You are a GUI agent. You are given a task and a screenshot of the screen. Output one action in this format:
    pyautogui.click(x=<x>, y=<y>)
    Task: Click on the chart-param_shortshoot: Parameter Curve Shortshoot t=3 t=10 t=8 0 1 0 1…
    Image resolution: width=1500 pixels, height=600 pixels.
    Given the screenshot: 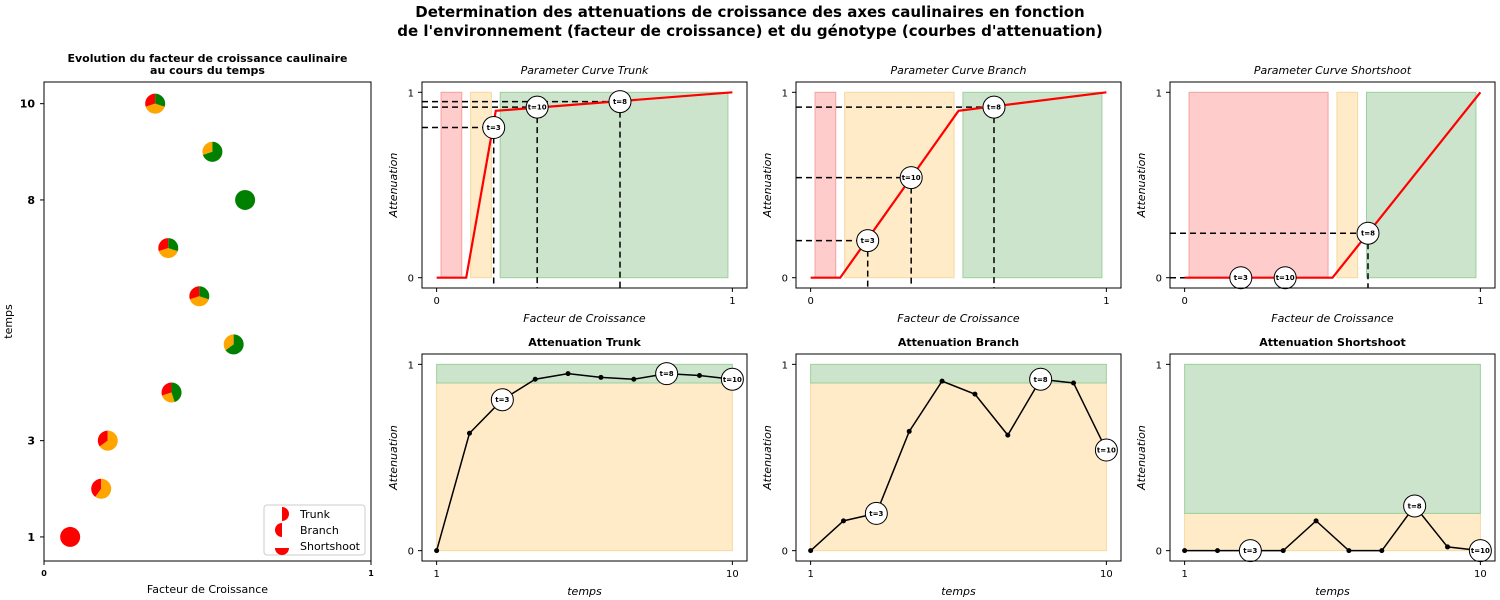 What is the action you would take?
    pyautogui.click(x=1315, y=194)
    